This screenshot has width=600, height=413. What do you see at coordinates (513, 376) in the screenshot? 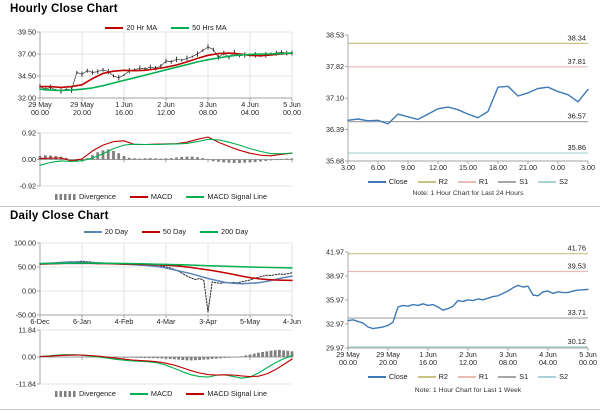
I see `legend-item-s1: S1` at bounding box center [513, 376].